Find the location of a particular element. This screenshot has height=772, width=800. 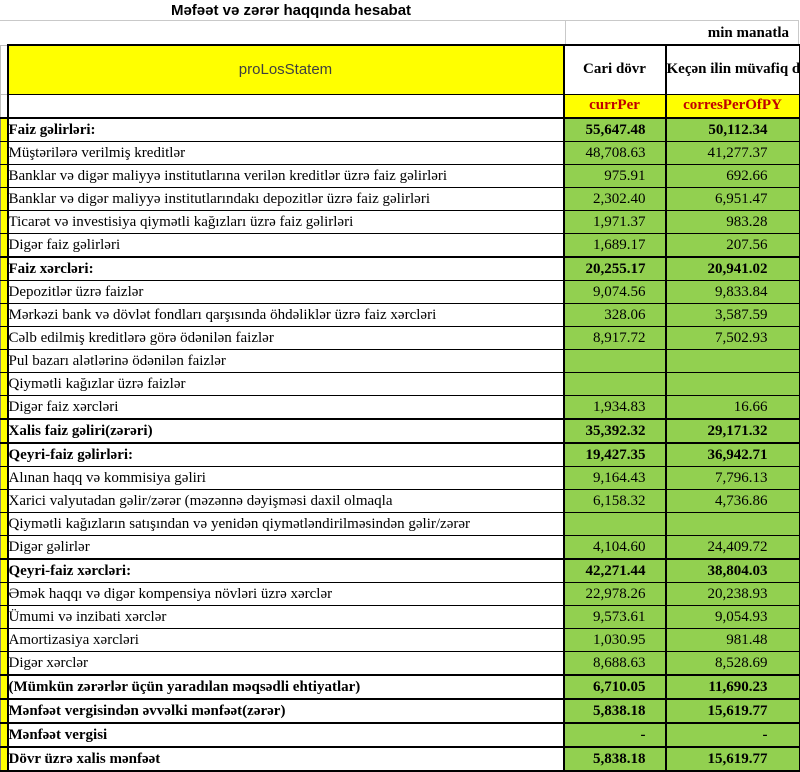

prior-period-value-cell: 9,054.93 is located at coordinates (732, 617).